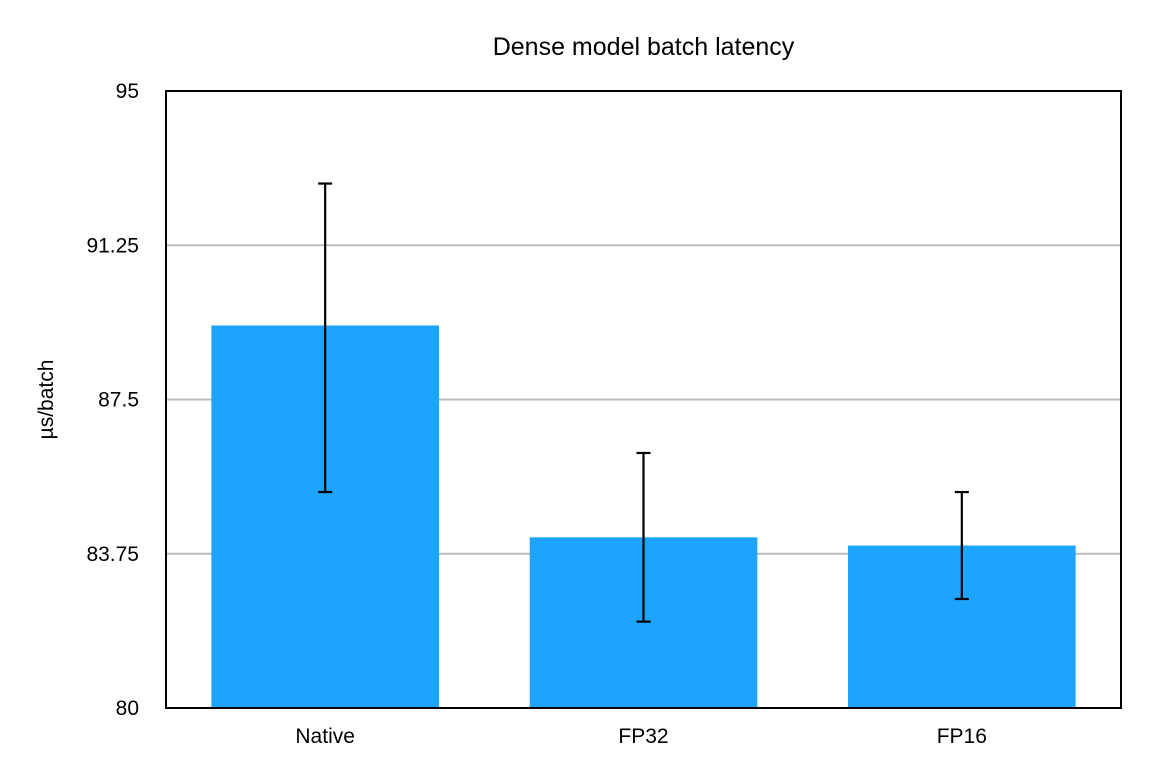  I want to click on x-tick-labels: Native FP32 FP16, so click(641, 736).